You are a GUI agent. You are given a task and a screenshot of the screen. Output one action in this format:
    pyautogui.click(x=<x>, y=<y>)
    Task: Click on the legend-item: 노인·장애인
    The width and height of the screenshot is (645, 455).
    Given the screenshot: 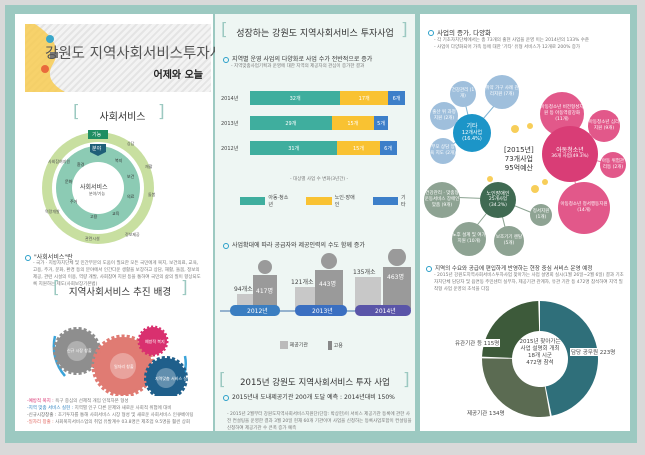 What is the action you would take?
    pyautogui.click(x=332, y=201)
    